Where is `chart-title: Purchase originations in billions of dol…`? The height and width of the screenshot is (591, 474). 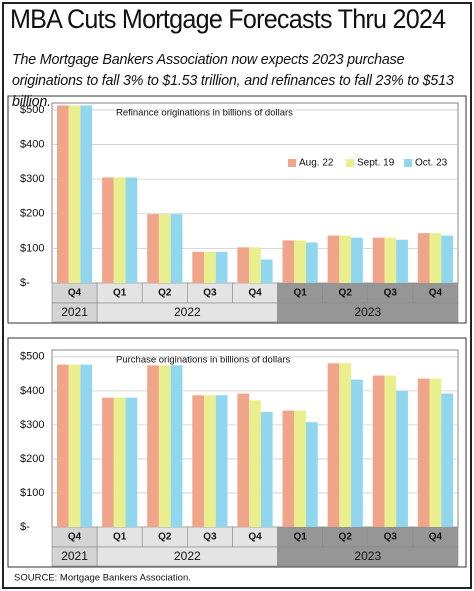 chart-title: Purchase originations in billions of dol… is located at coordinates (203, 360).